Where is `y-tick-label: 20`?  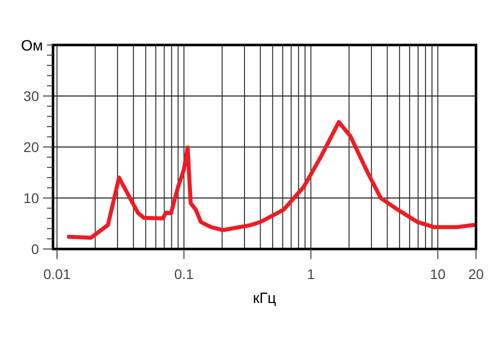 y-tick-label: 20 is located at coordinates (31, 146).